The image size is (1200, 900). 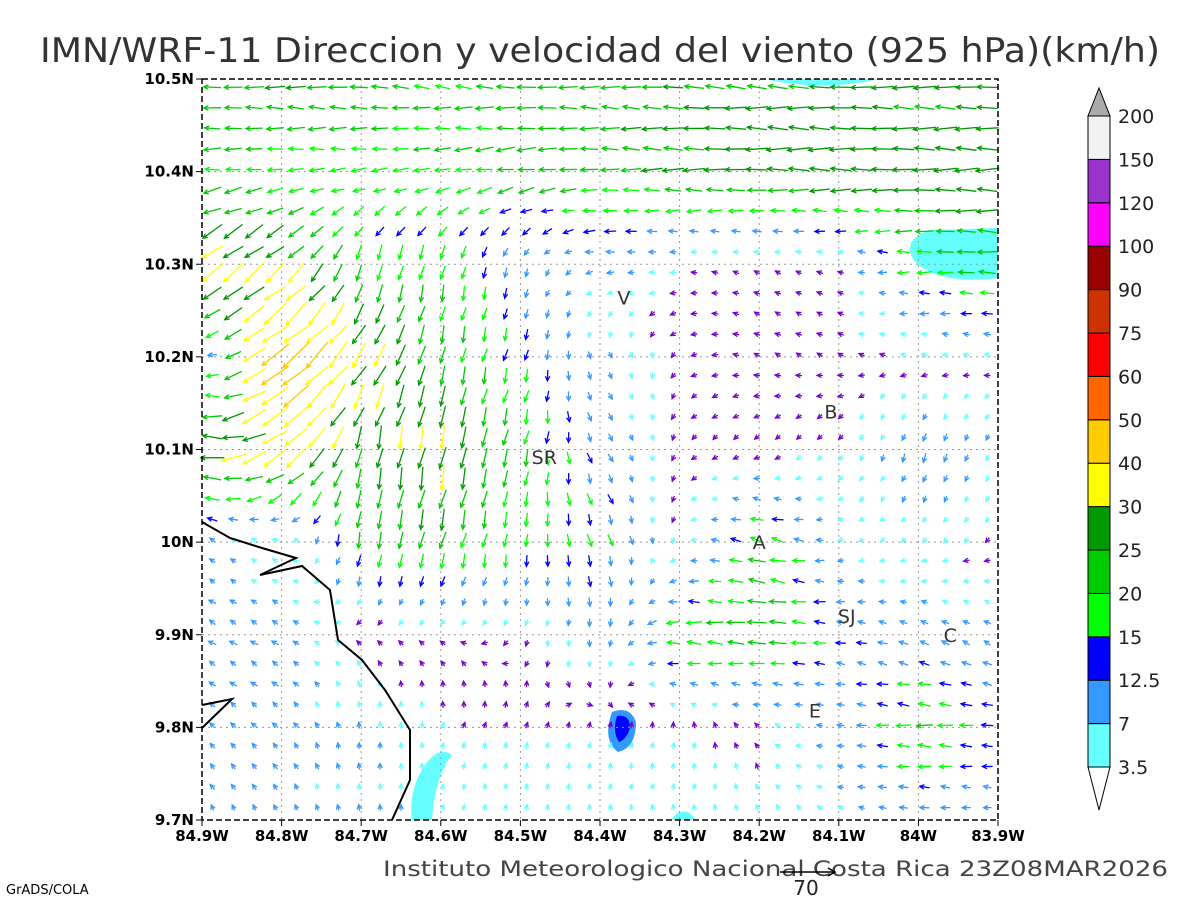 What do you see at coordinates (1099, 181) in the screenshot?
I see `colorbar-swatch` at bounding box center [1099, 181].